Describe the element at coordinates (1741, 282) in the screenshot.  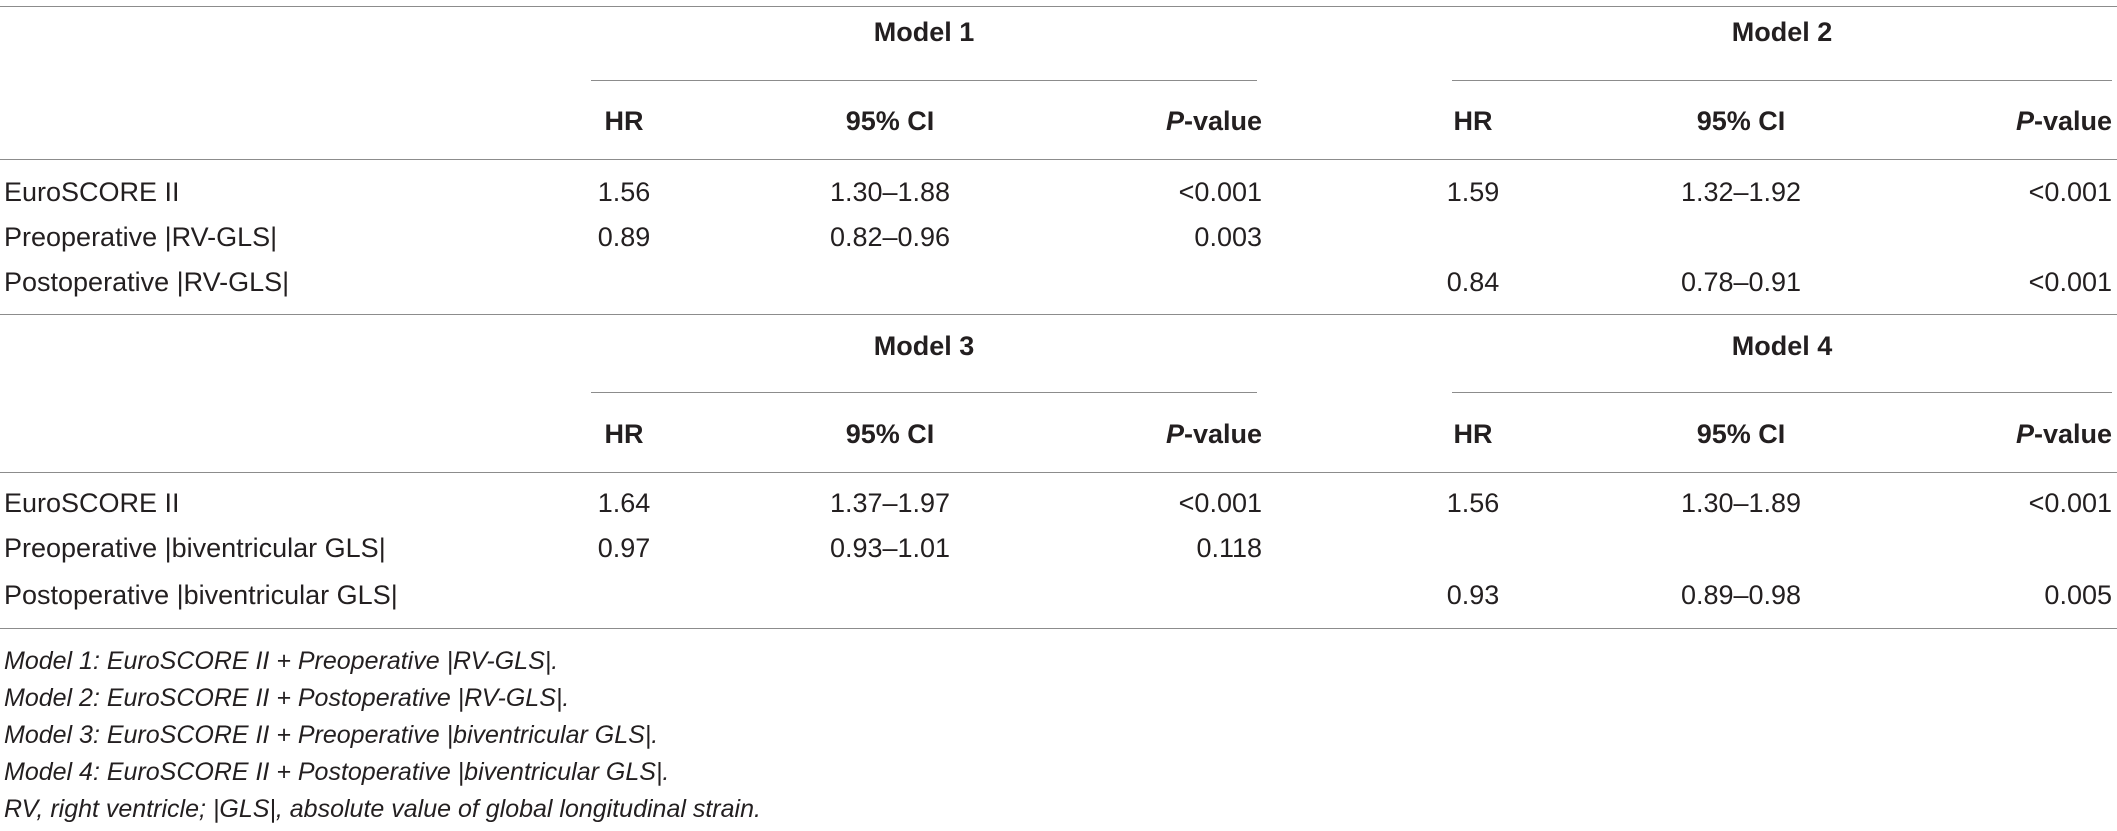
I see `cell-ci: 0.78–0.91` at that location.